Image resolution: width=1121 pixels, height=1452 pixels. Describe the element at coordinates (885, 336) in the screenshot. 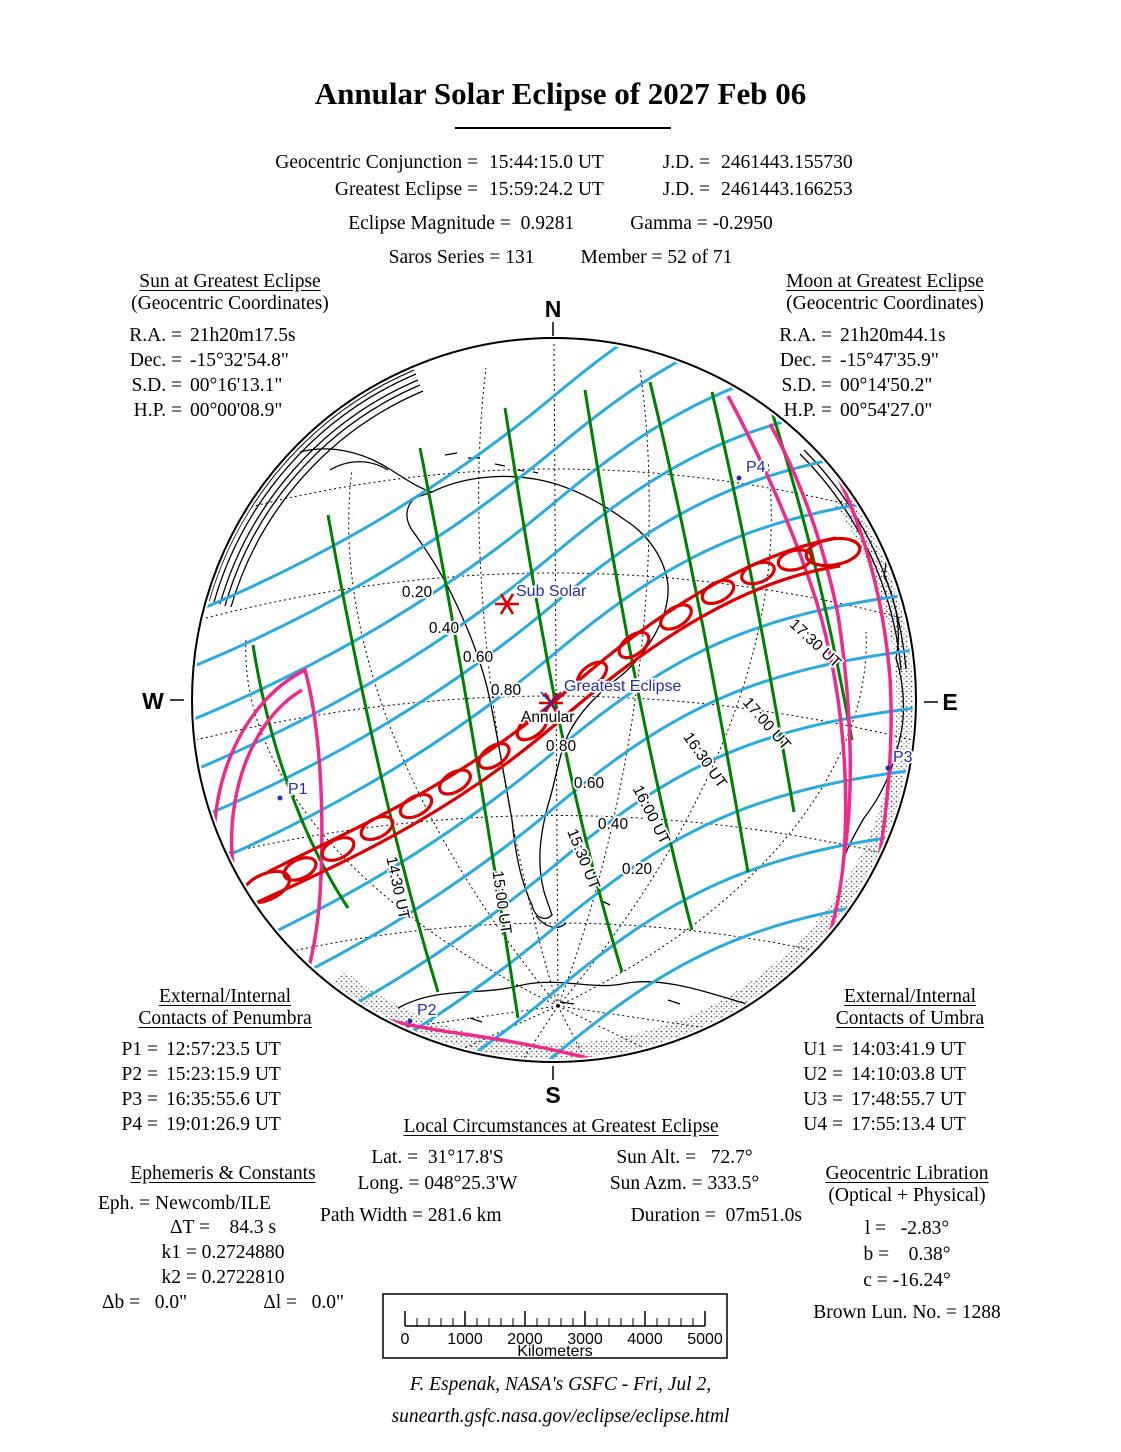

I see `moon-ra-row: R.A. = 21h20m44.1s` at that location.